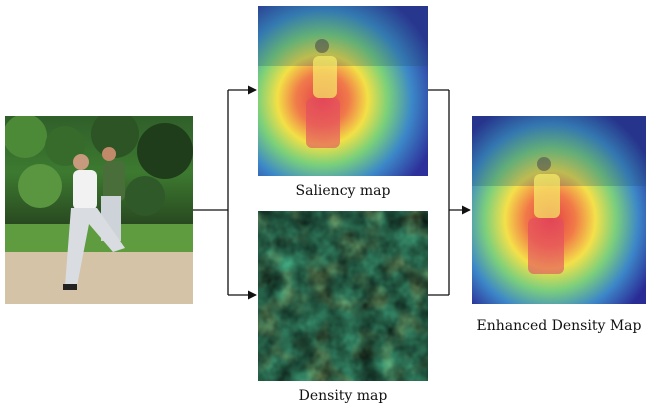 The height and width of the screenshot is (409, 659). Describe the element at coordinates (343, 396) in the screenshot. I see `density-map-caption: Density map` at that location.